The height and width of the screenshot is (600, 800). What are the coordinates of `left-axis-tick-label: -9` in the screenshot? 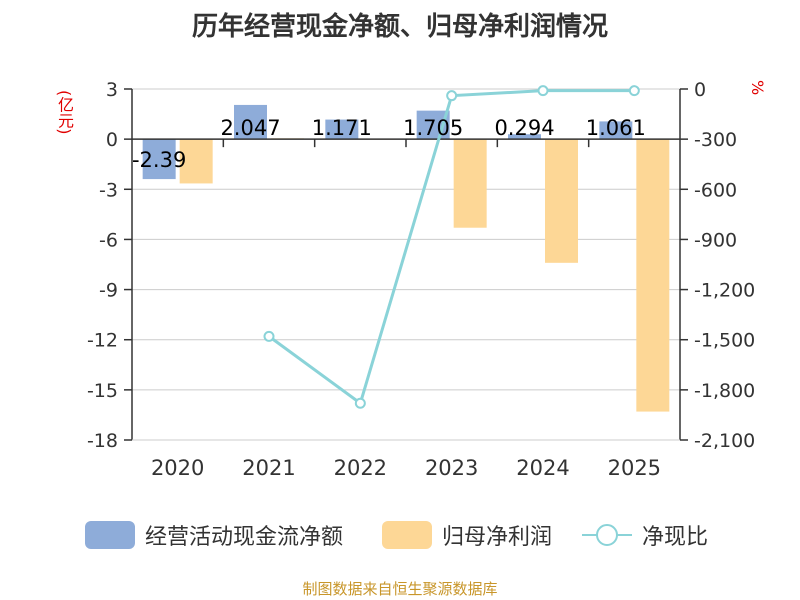 It's located at (108, 291).